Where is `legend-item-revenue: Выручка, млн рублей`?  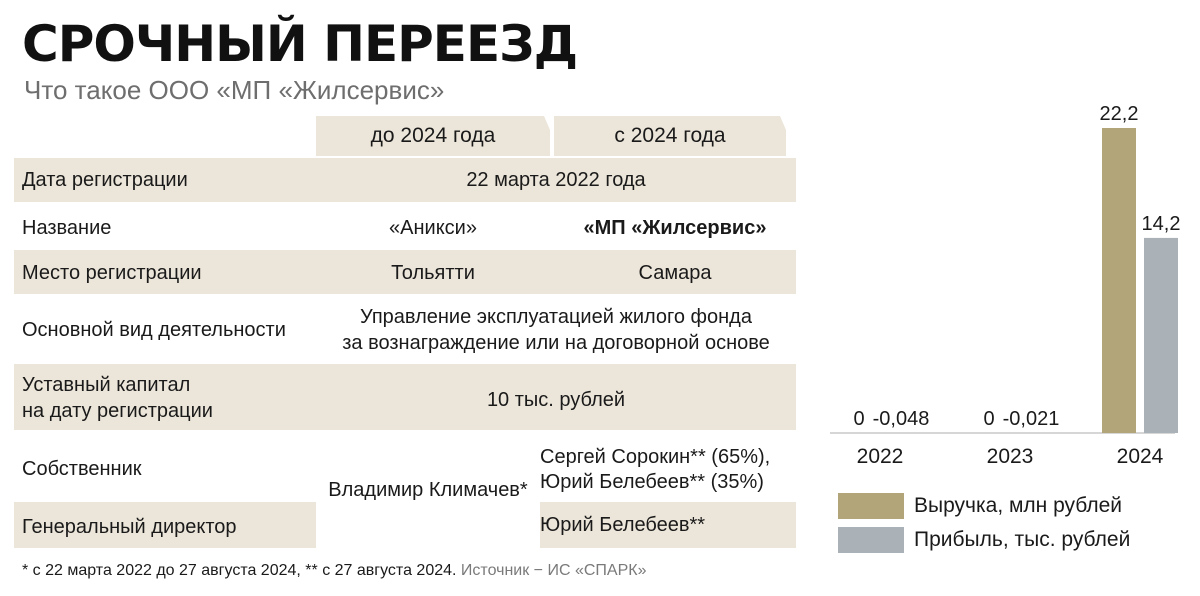 legend-item-revenue: Выручка, млн рублей is located at coordinates (980, 506).